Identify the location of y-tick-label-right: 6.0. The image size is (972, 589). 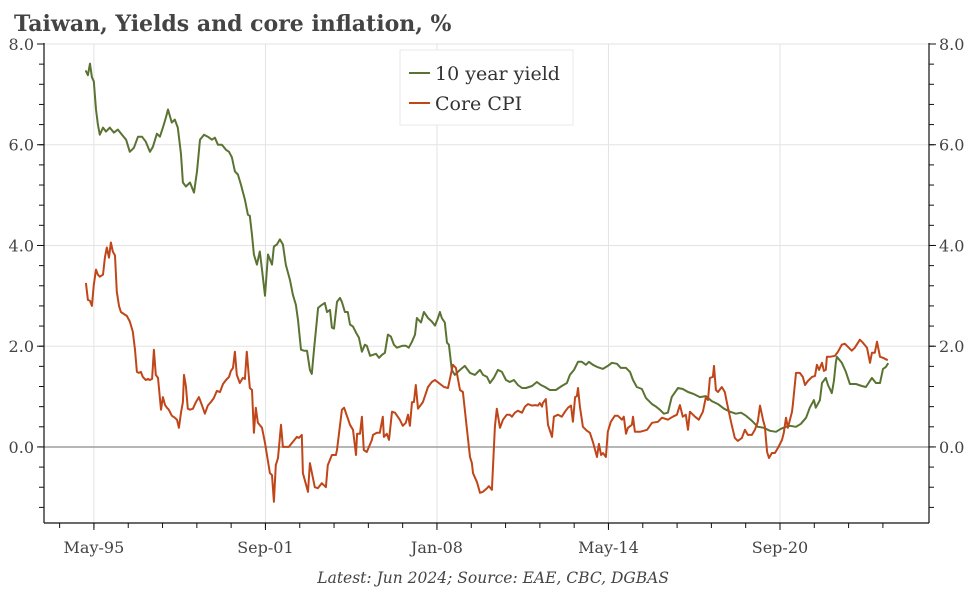
(951, 145).